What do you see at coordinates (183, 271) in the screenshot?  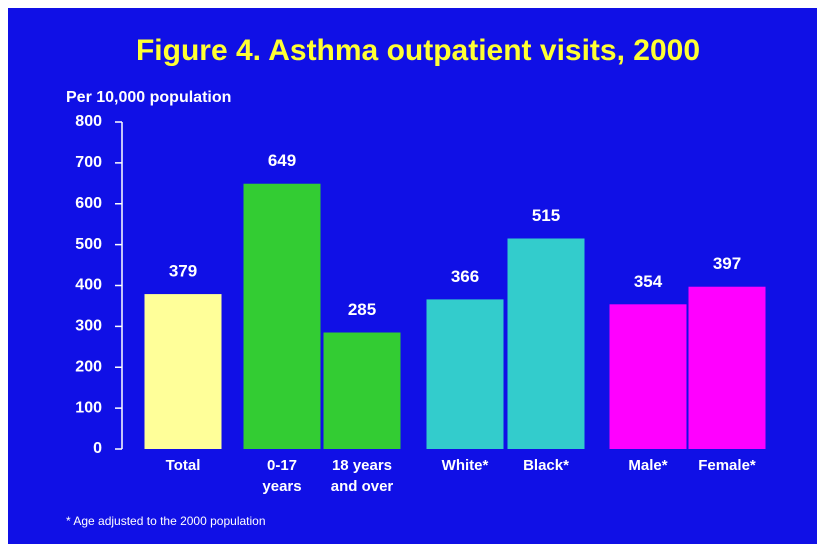 I see `value-label: 379` at bounding box center [183, 271].